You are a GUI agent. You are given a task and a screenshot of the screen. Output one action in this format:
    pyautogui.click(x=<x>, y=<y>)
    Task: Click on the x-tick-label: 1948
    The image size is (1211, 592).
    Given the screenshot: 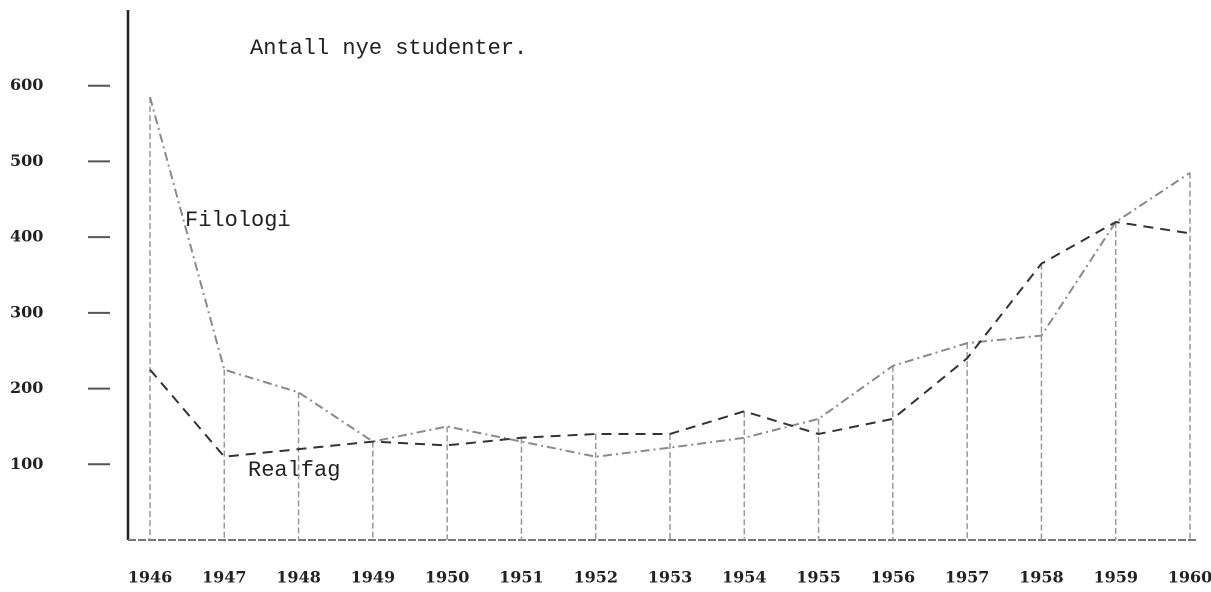 What is the action you would take?
    pyautogui.click(x=298, y=577)
    